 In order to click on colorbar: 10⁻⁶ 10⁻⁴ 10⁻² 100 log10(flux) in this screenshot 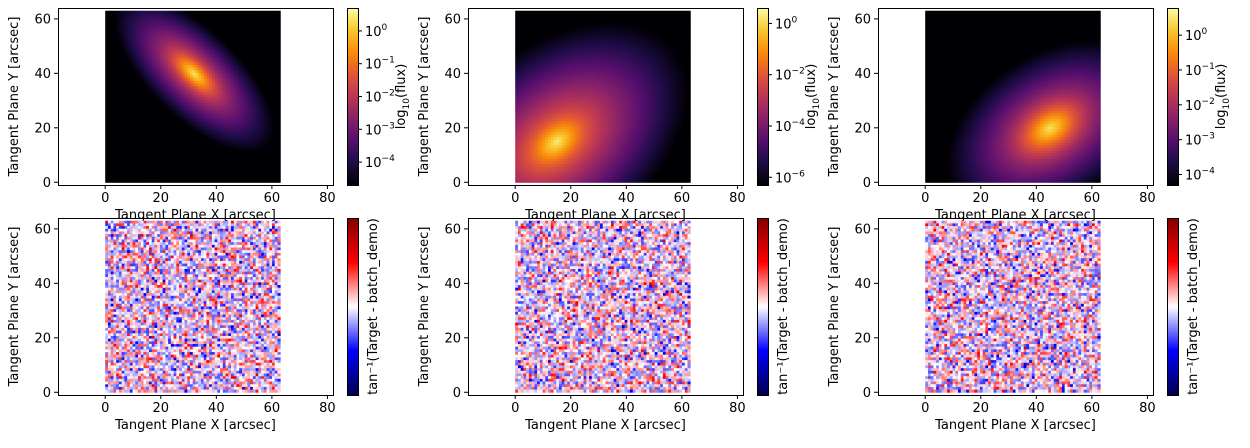, I will do `click(789, 97)`.